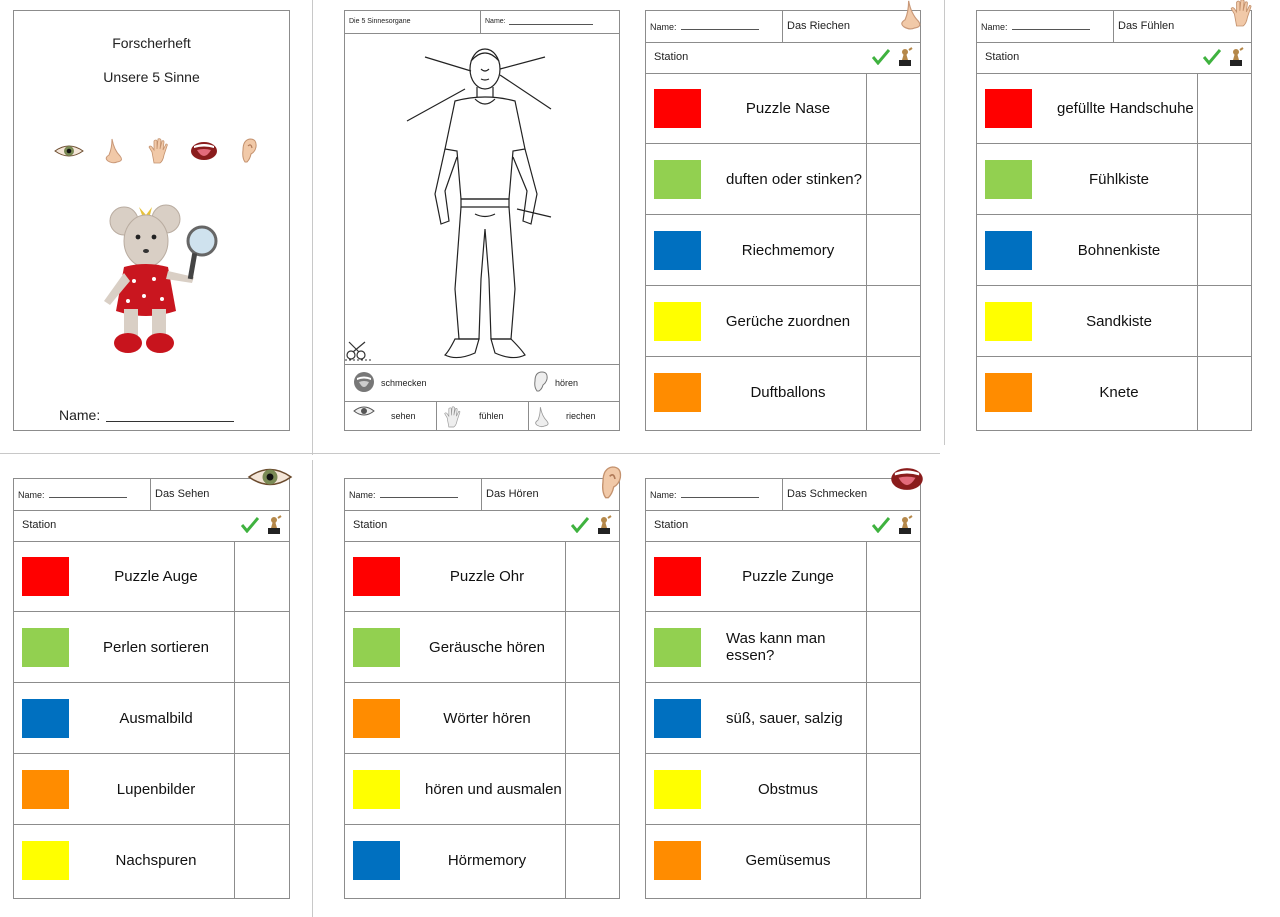 Image resolution: width=1280 pixels, height=917 pixels. What do you see at coordinates (413, 22) in the screenshot?
I see `diagram-header-title: Die 5 Sinnesorgane` at bounding box center [413, 22].